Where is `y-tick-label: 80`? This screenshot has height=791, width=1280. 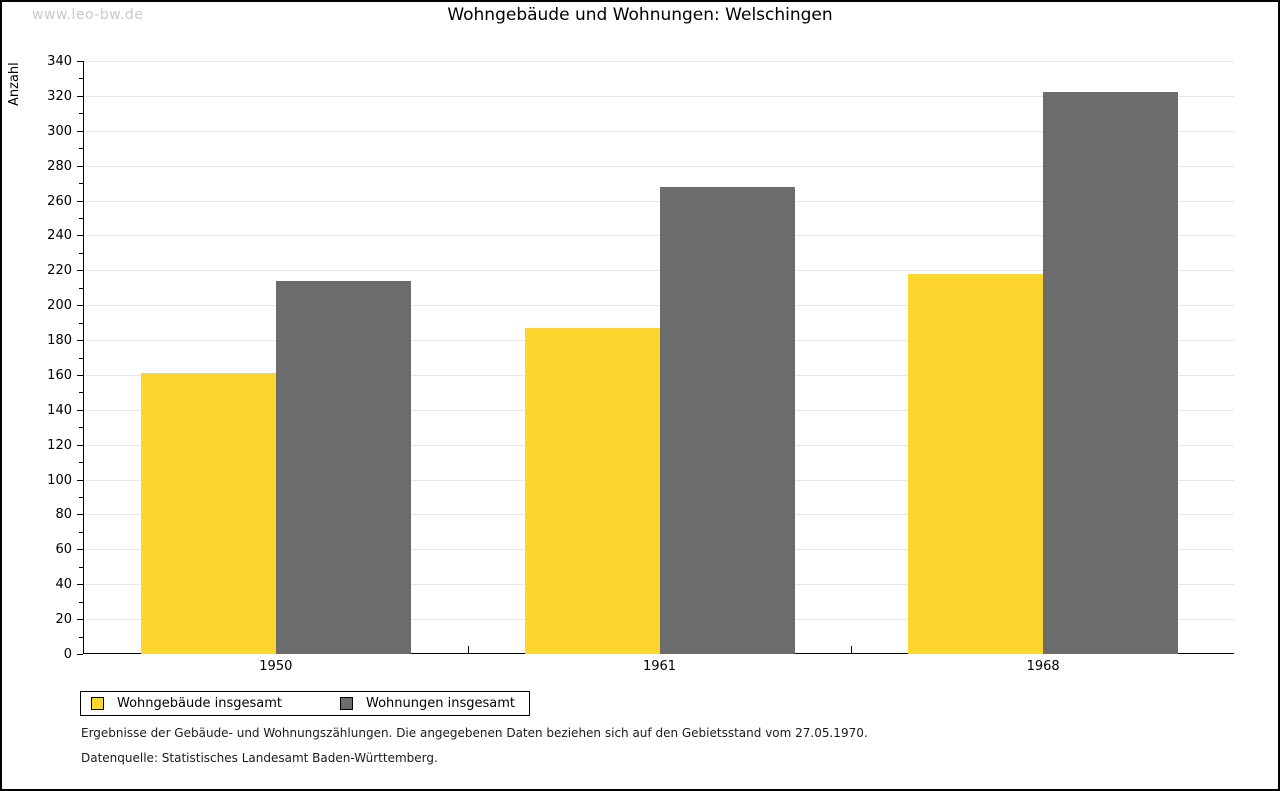 y-tick-label: 80 is located at coordinates (63, 515).